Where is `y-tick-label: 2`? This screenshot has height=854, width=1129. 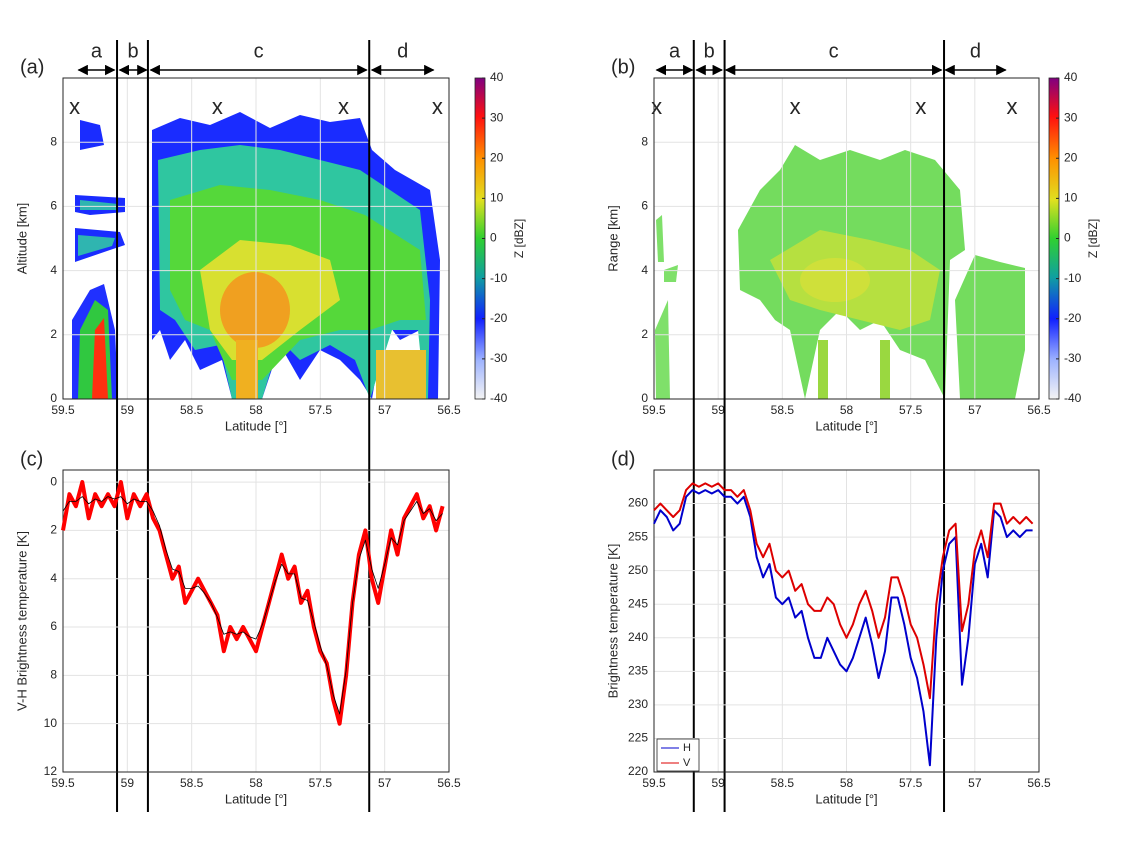 y-tick-label: 2 is located at coordinates (53, 334).